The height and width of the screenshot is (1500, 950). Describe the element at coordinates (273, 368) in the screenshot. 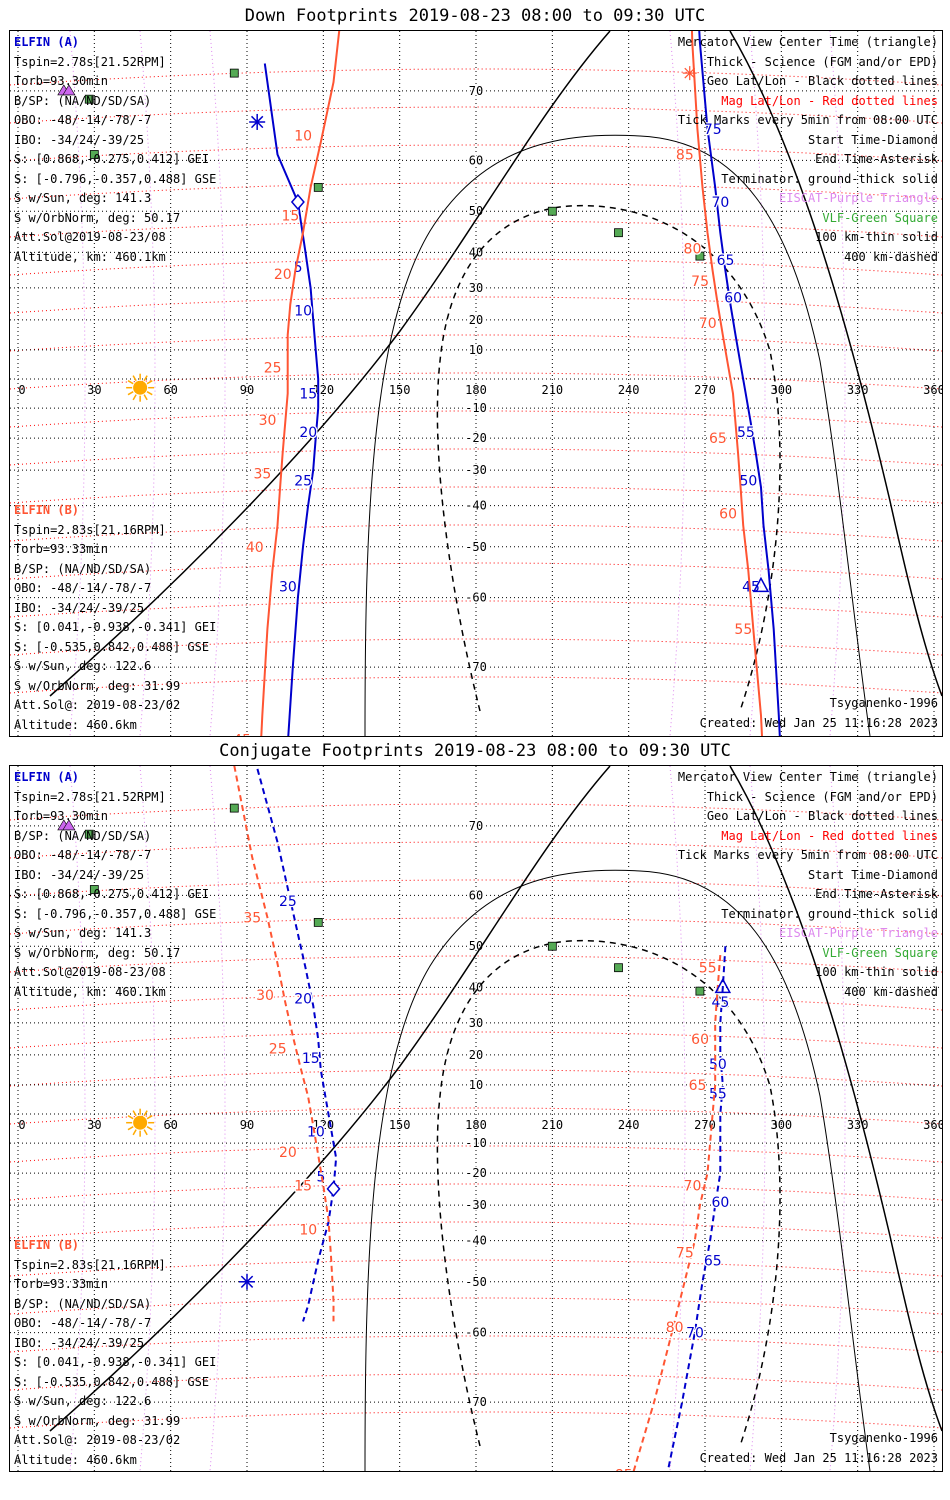

I see `tick-mark-label: 25` at that location.